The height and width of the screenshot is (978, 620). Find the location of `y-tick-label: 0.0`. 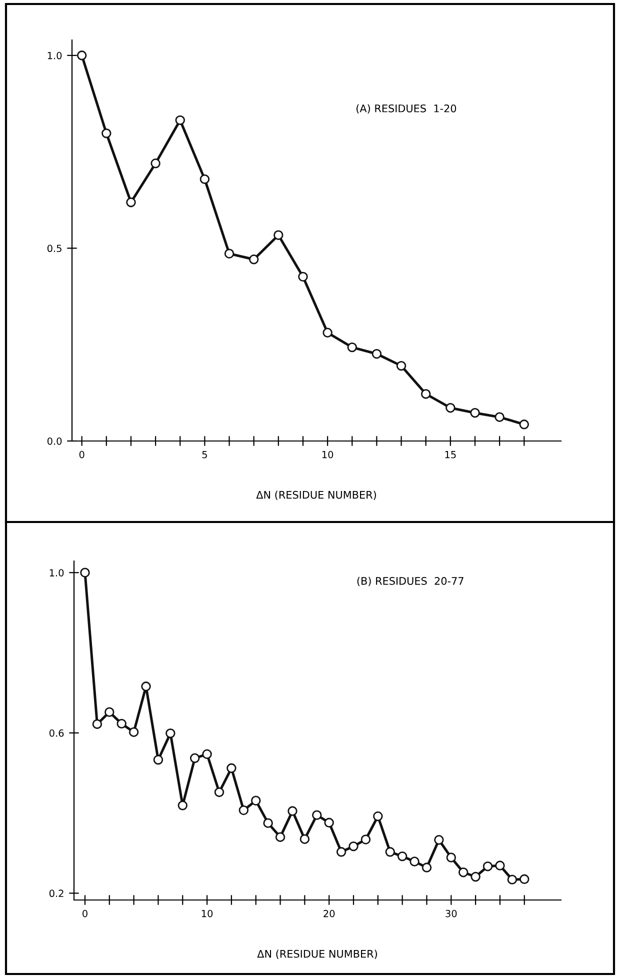

y-tick-label: 0.0 is located at coordinates (54, 441).